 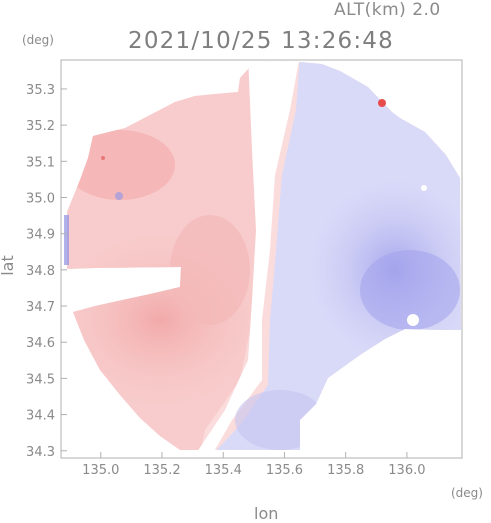 What do you see at coordinates (410, 290) in the screenshot?
I see `negative-cell` at bounding box center [410, 290].